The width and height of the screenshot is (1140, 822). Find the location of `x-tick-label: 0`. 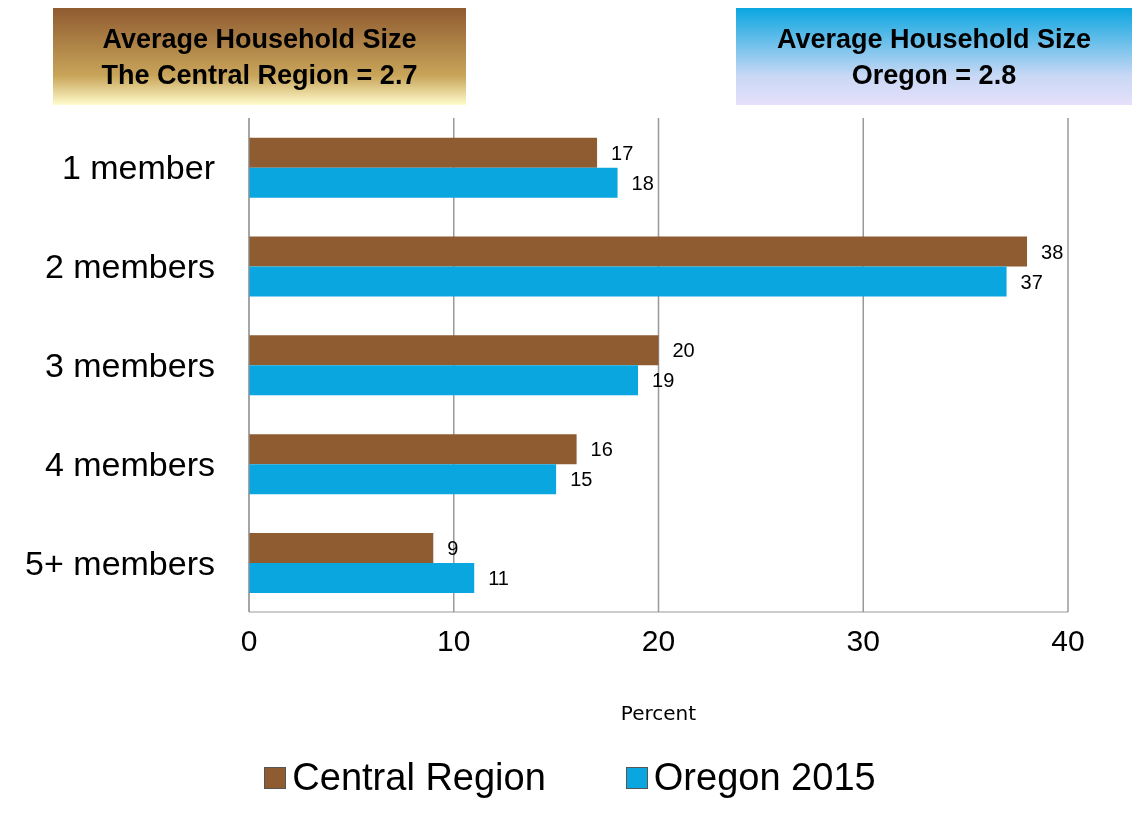

x-tick-label: 0 is located at coordinates (249, 641).